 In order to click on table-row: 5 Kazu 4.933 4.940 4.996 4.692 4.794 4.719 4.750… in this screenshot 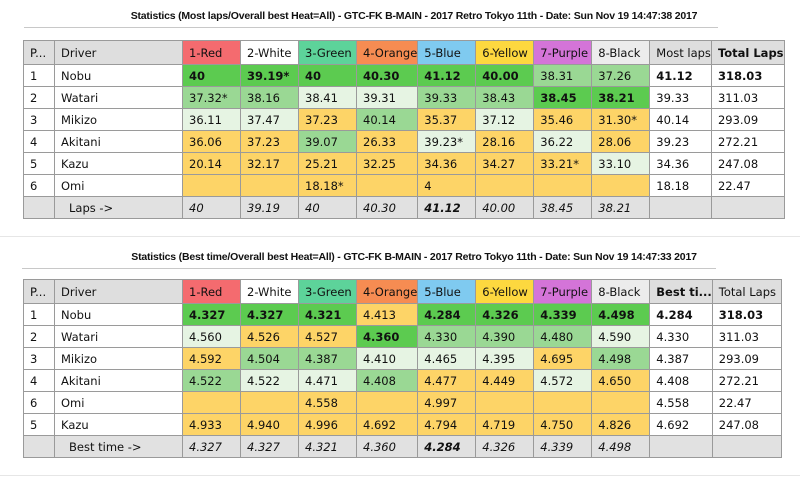, I will do `click(402, 424)`.